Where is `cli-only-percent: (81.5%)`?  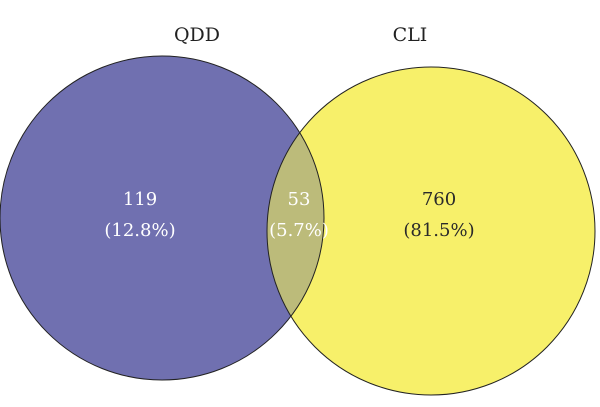
cli-only-percent: (81.5%) is located at coordinates (438, 230).